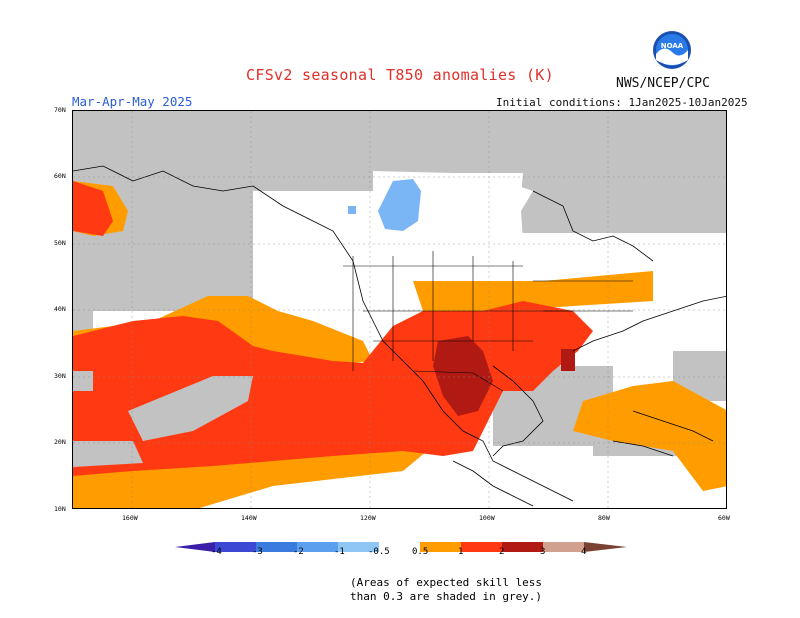 The image size is (800, 618). Describe the element at coordinates (504, 376) in the screenshot. I see `darkred-regions` at that location.